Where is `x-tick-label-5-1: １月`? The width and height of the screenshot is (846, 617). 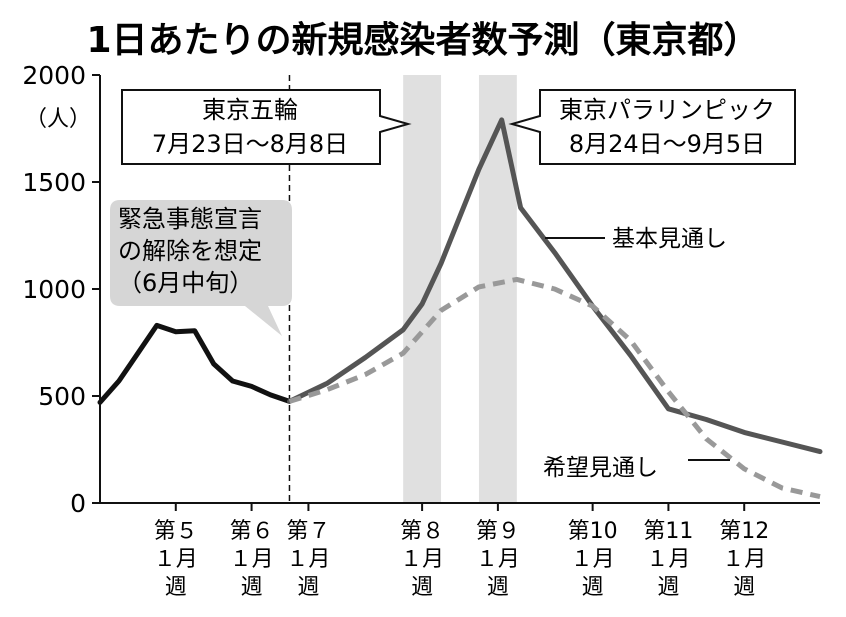 x-tick-label-5-1: １月 is located at coordinates (593, 559).